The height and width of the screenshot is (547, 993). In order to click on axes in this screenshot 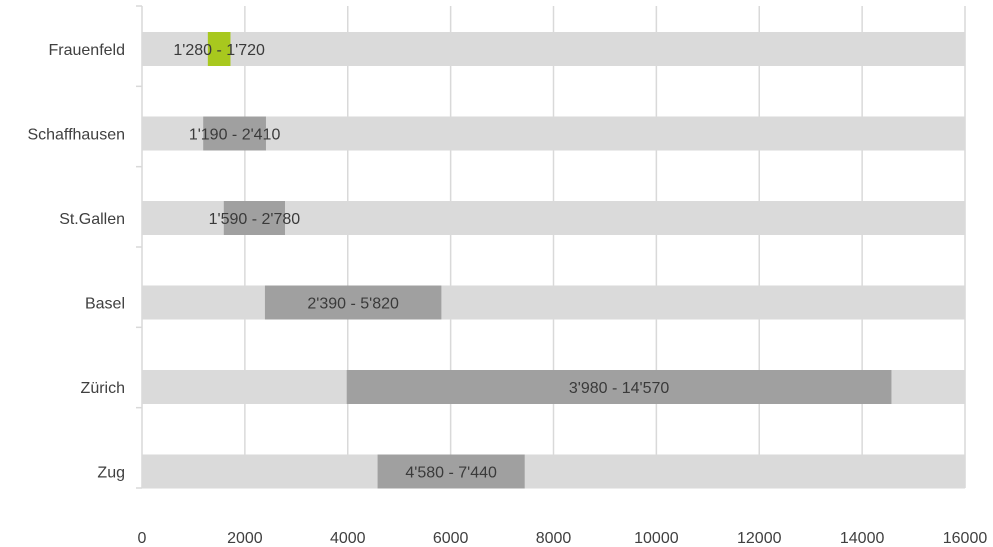, I will do `click(139, 247)`.